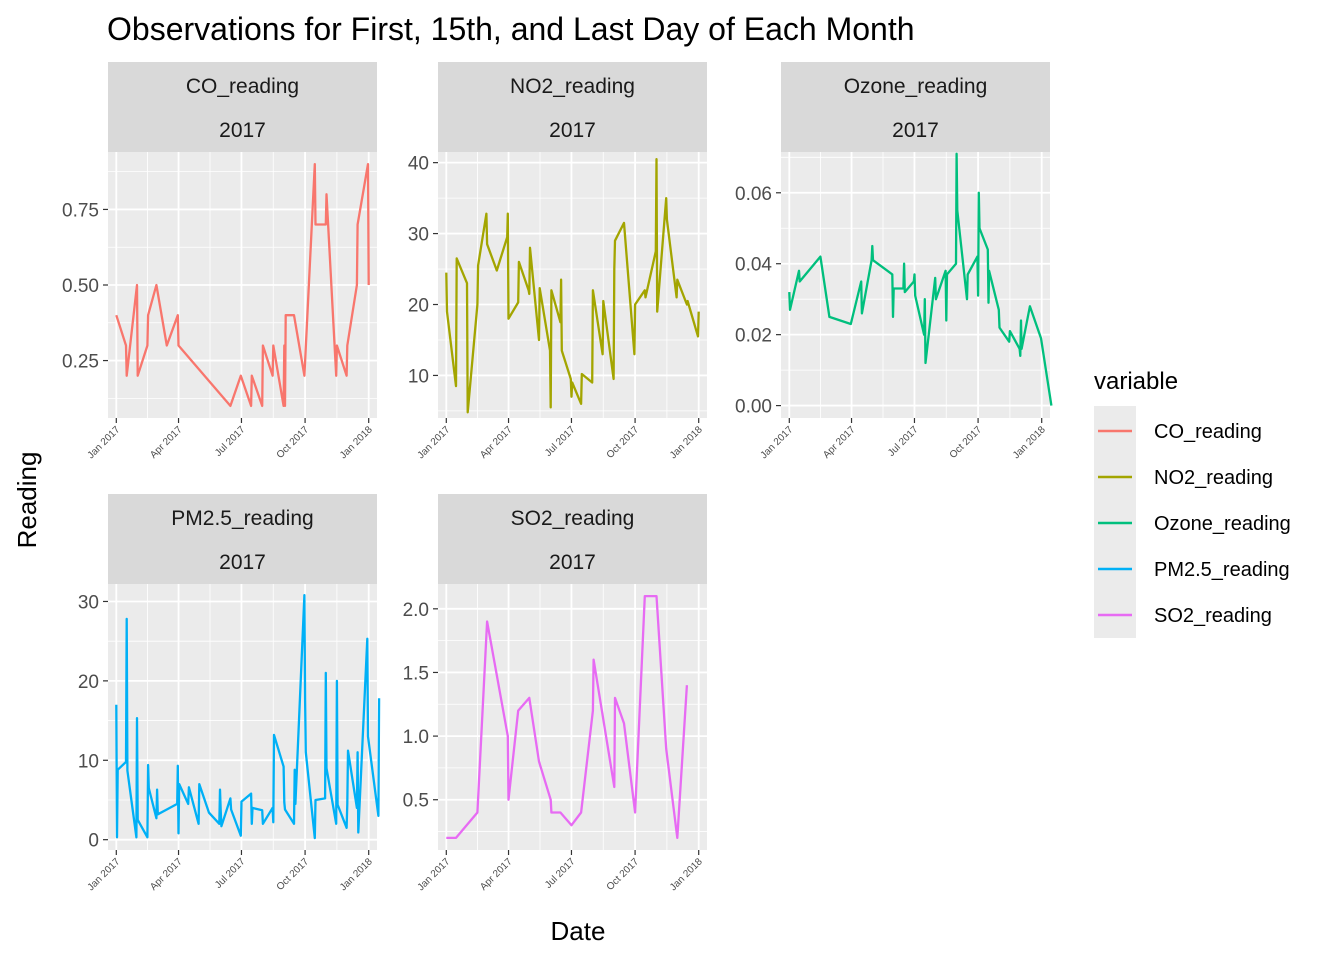 This screenshot has height=960, width=1344. I want to click on series-line-co-reading, so click(242, 285).